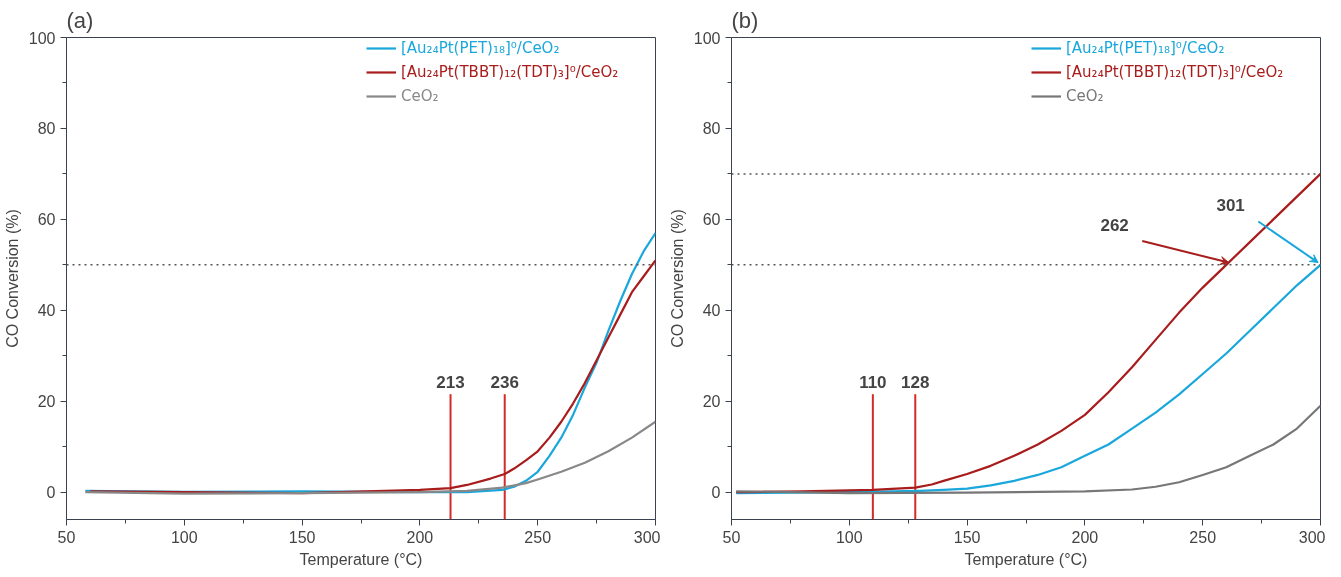 The image size is (1341, 577). Describe the element at coordinates (504, 383) in the screenshot. I see `ref-line-label: 236` at that location.